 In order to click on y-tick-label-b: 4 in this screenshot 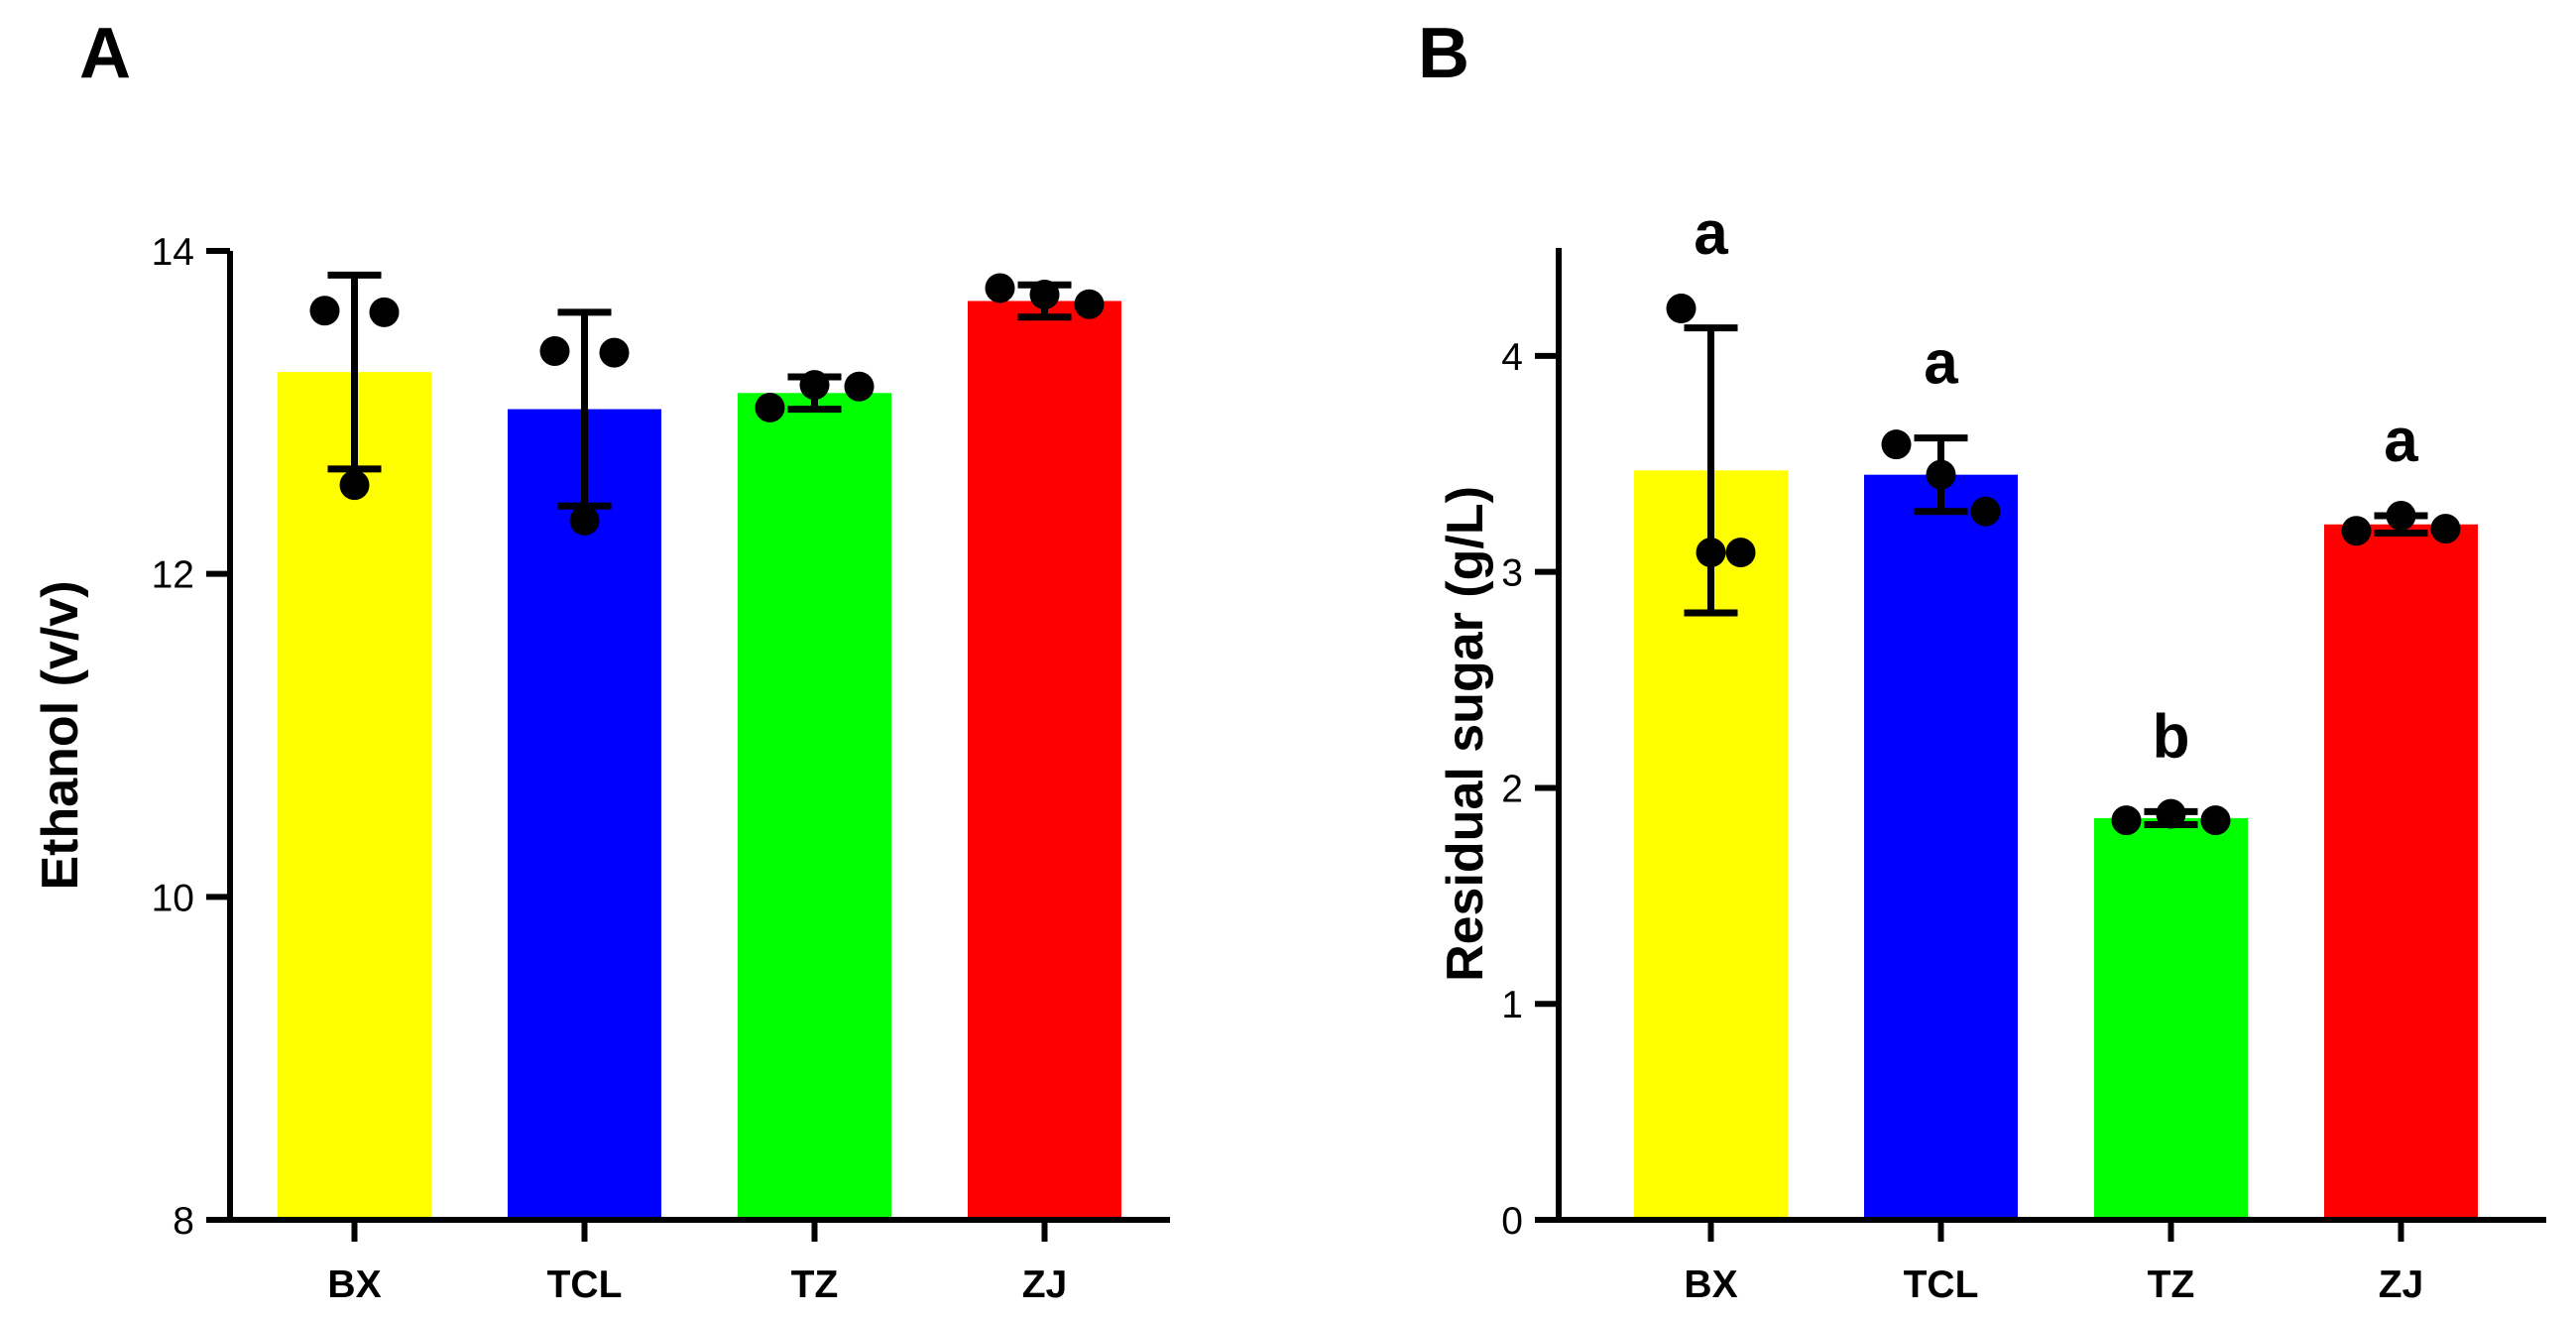, I will do `click(1512, 357)`.